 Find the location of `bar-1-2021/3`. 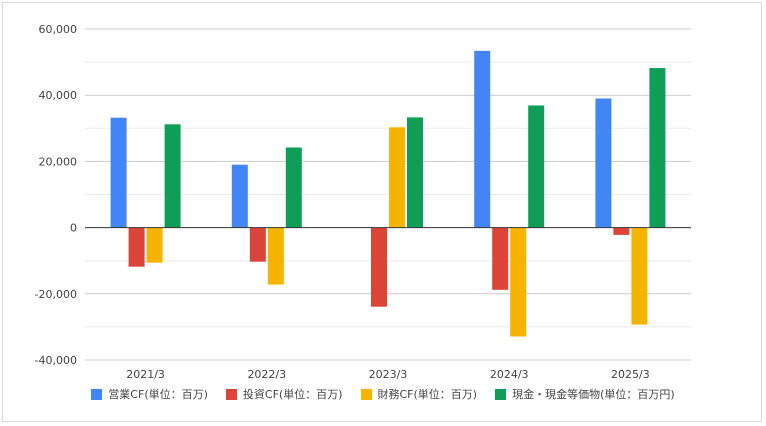

bar-1-2021/3 is located at coordinates (118, 172).